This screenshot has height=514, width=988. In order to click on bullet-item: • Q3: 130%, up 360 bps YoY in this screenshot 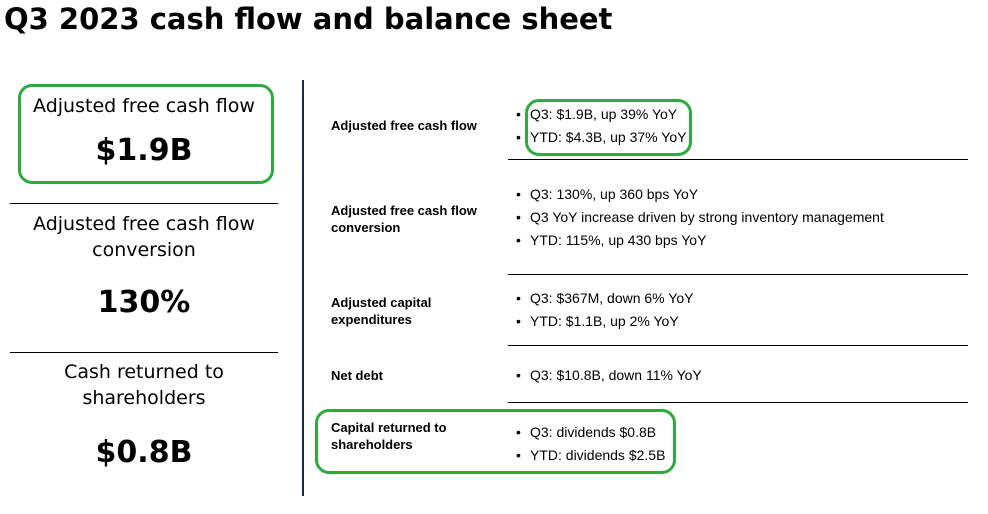, I will do `click(700, 194)`.